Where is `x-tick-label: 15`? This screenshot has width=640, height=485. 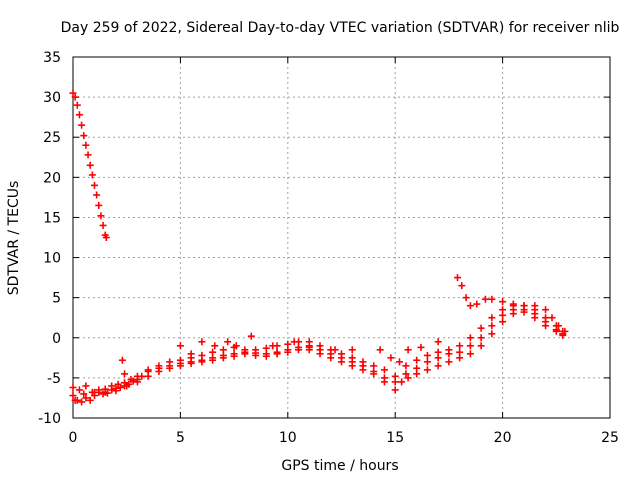 x-tick-label: 15 is located at coordinates (395, 438).